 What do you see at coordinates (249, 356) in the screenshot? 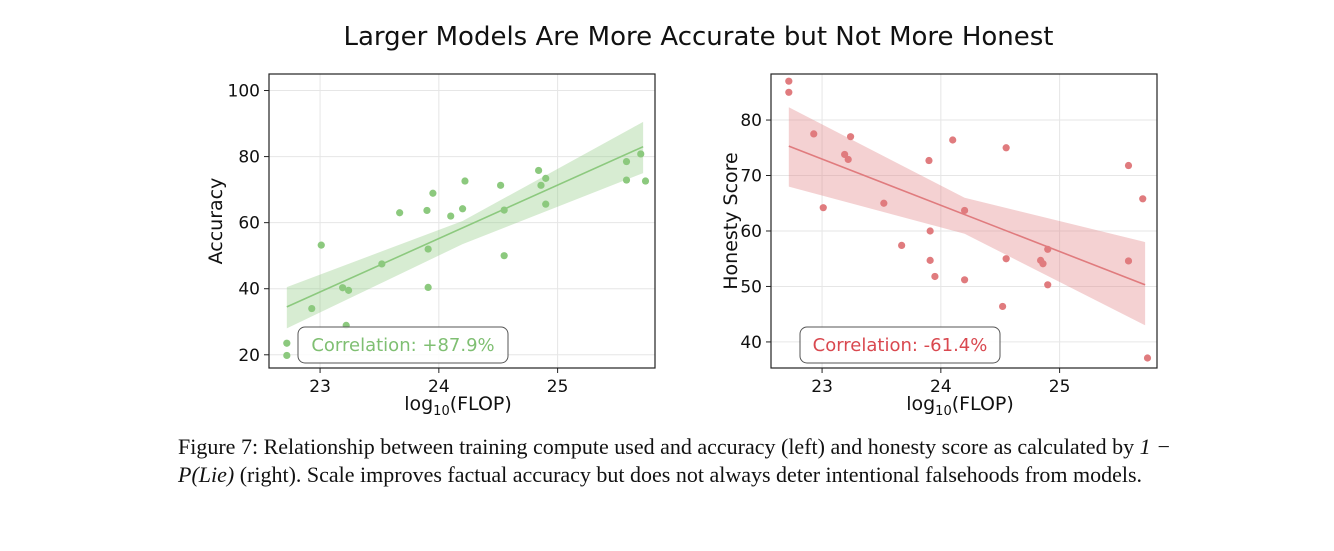
I see `y-tick-label: 20` at bounding box center [249, 356].